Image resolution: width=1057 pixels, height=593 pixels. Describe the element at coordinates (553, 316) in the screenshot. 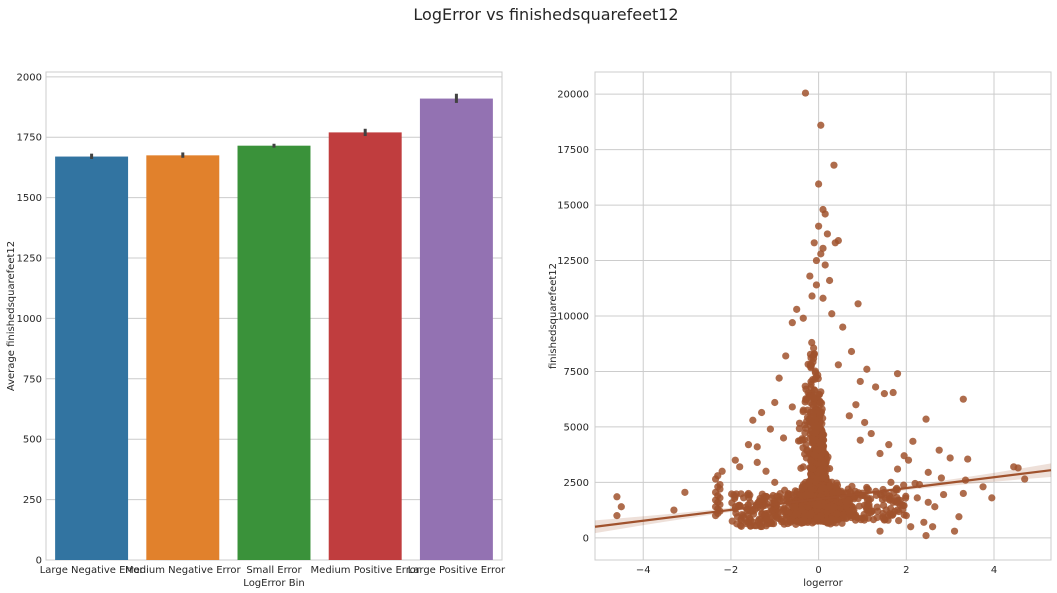

I see `scatter-chart-y-axis-label: finishedsquarefeet12` at that location.